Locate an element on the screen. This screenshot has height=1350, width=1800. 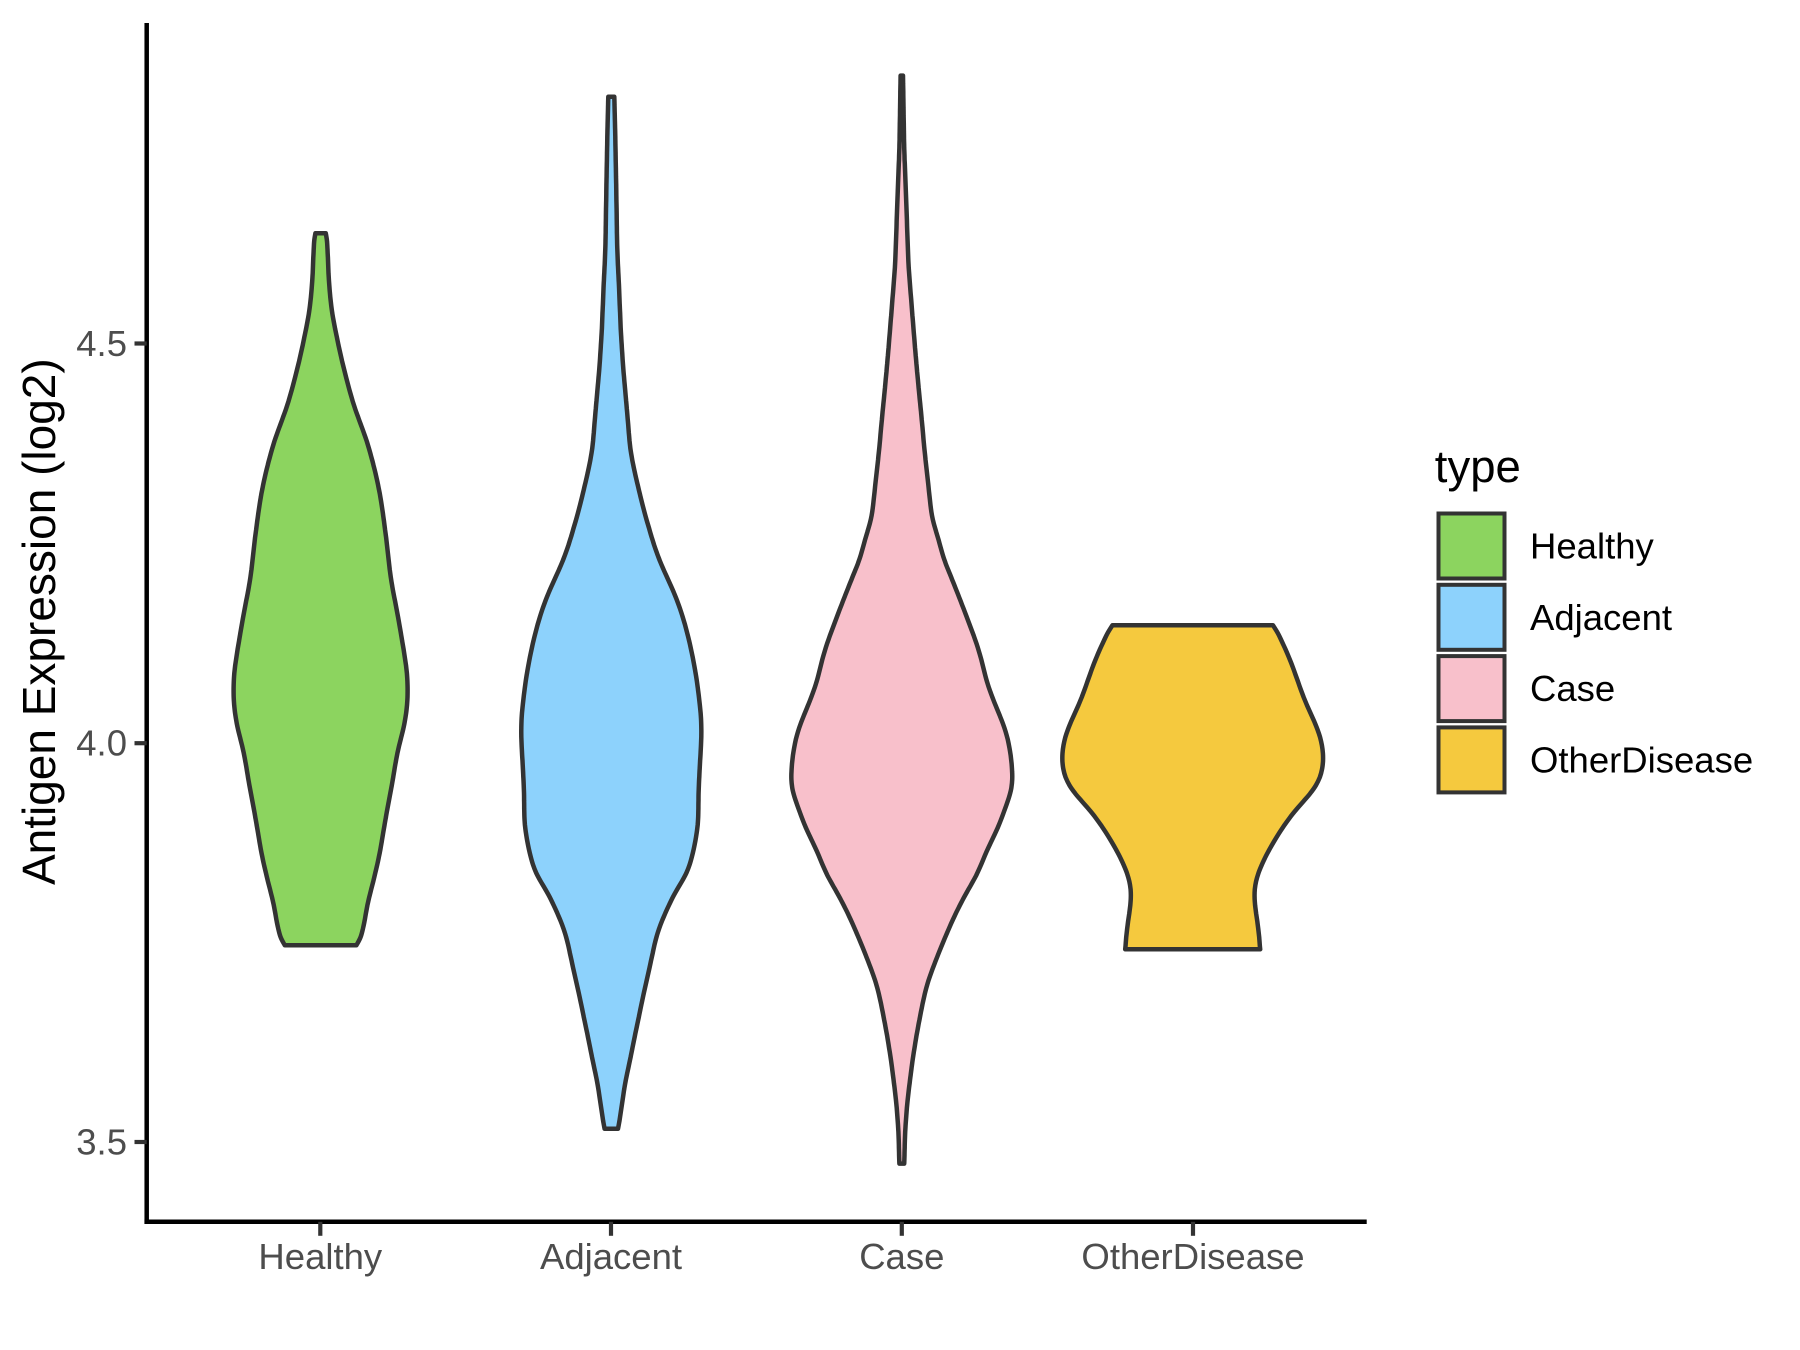
svg-text: 4.0 is located at coordinates (101, 743).